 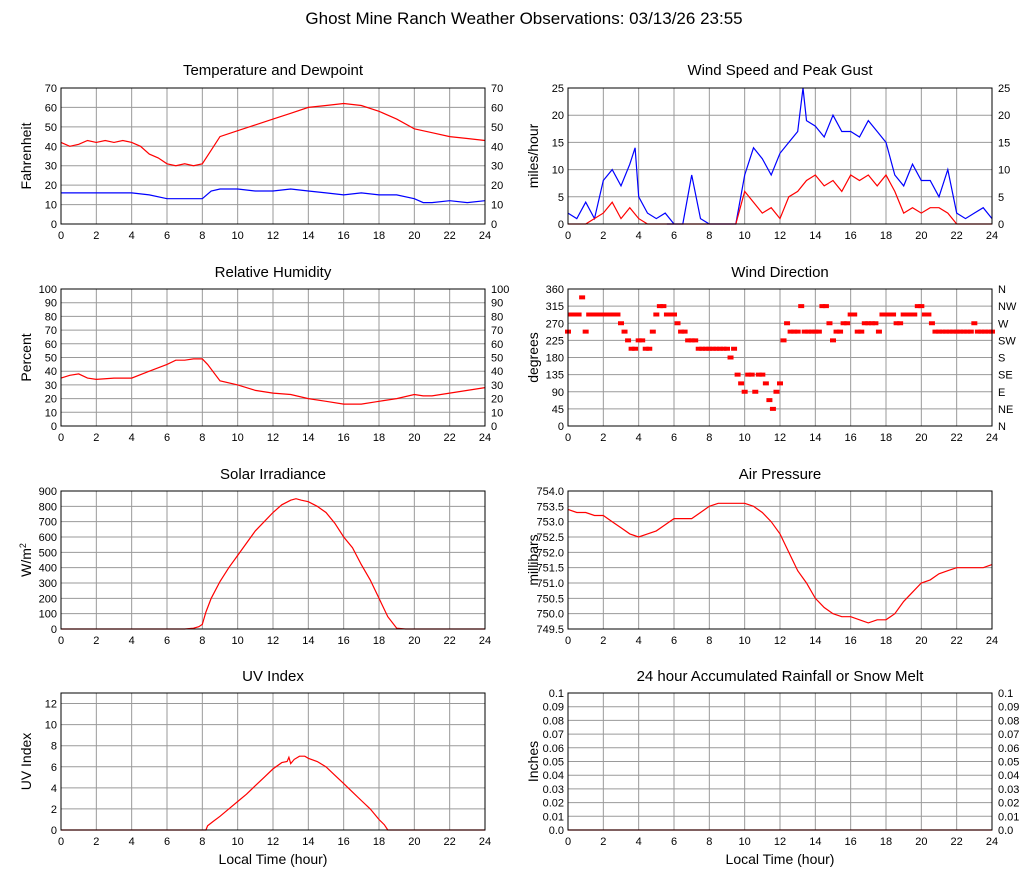 I want to click on pressure-xtick-label: 20, so click(x=921, y=641).